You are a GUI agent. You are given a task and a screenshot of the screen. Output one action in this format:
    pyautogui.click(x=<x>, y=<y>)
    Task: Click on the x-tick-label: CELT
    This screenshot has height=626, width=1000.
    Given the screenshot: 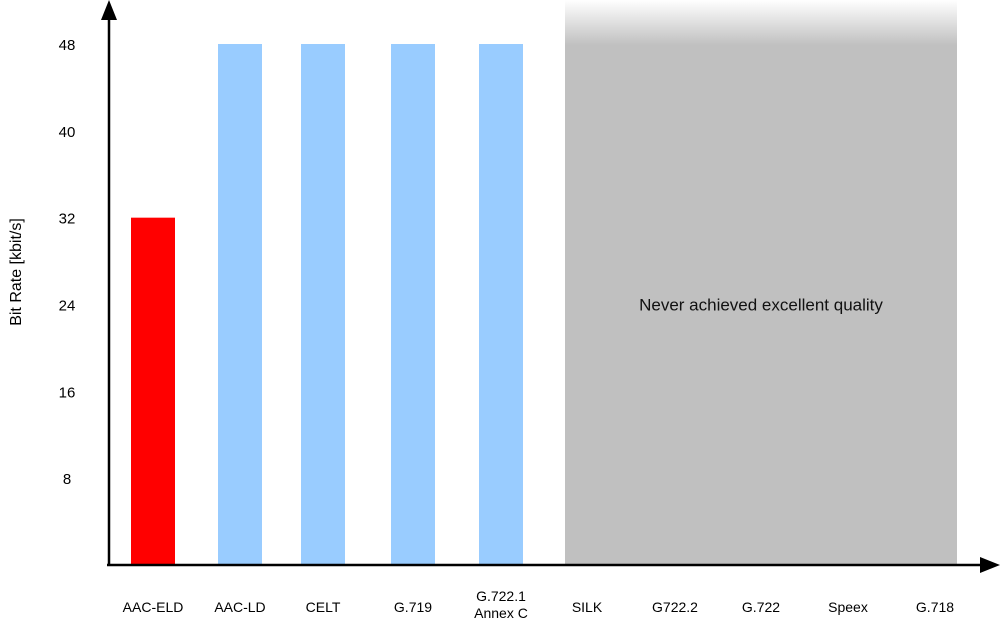 What is the action you would take?
    pyautogui.click(x=323, y=607)
    